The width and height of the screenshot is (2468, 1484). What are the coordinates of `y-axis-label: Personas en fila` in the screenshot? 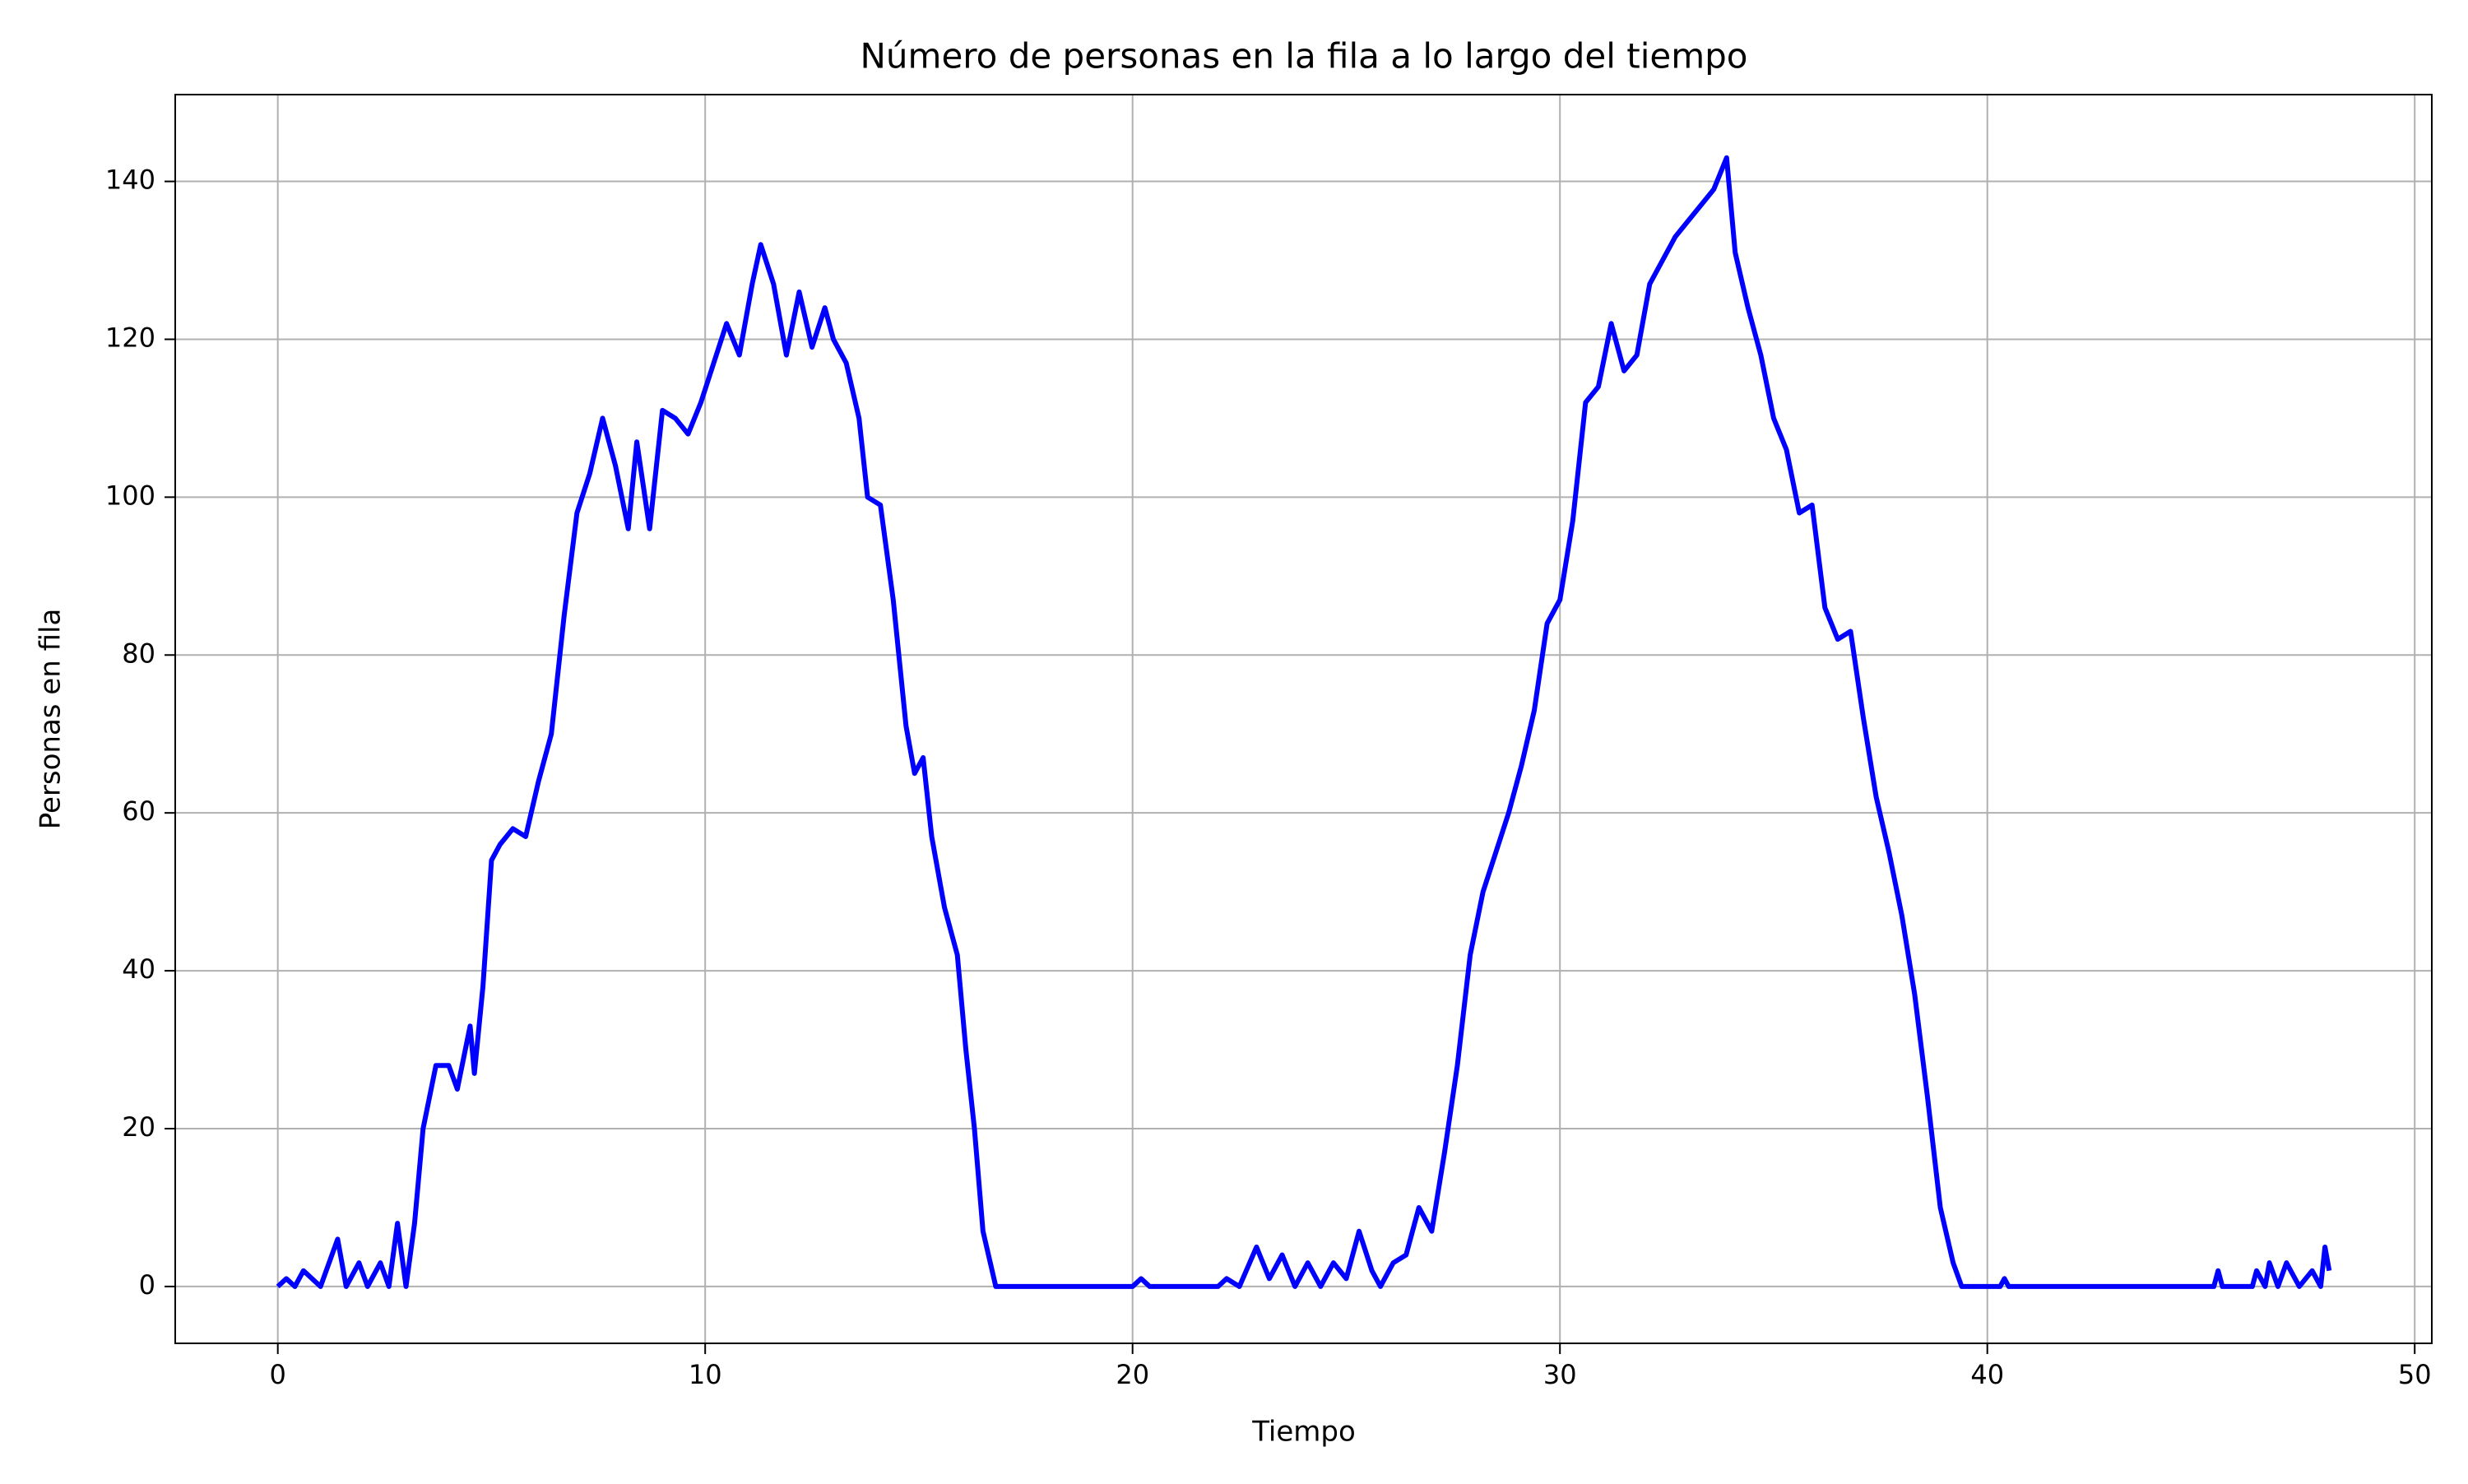 It's located at (51, 719).